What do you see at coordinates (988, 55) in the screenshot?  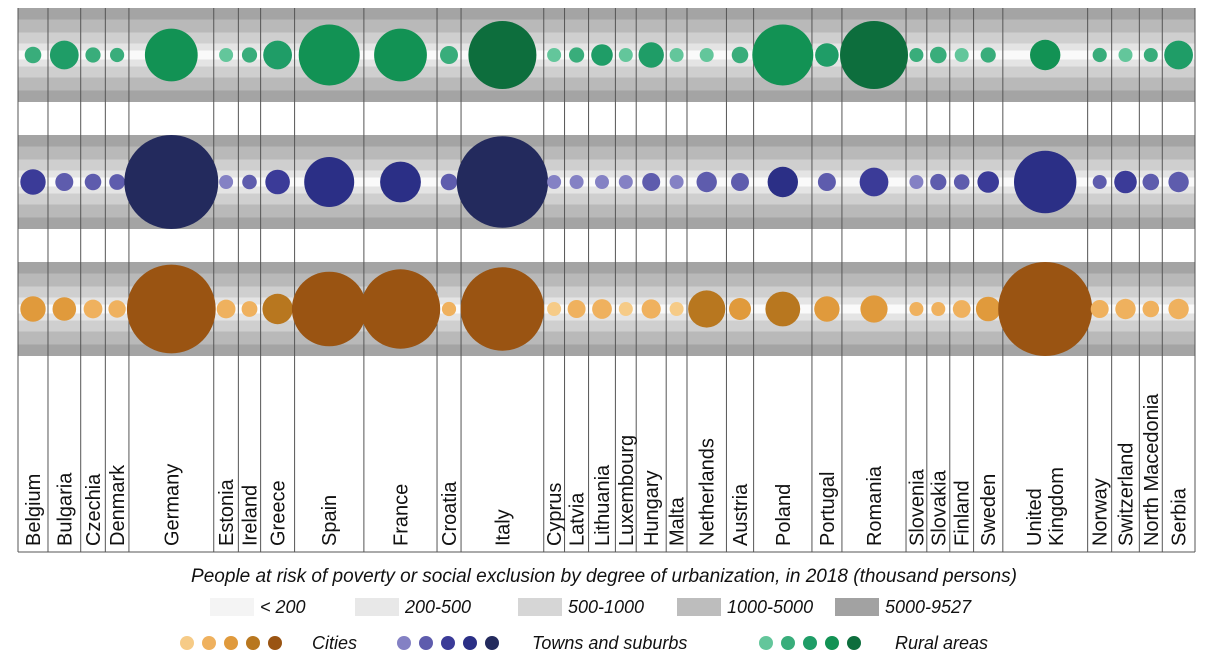 I see `bubble-rural-areas-sweden` at bounding box center [988, 55].